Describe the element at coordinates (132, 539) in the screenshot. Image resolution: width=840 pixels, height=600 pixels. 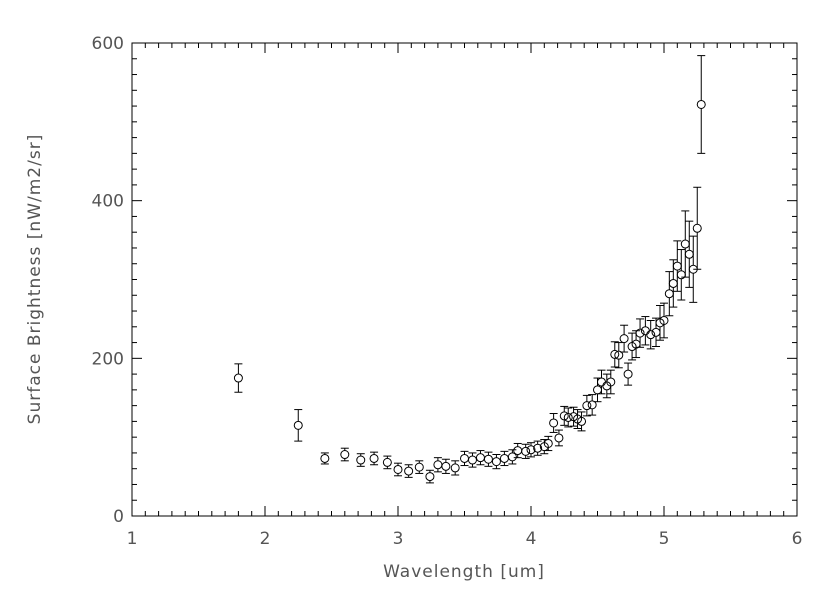
I see `x-tick-label: 1` at that location.